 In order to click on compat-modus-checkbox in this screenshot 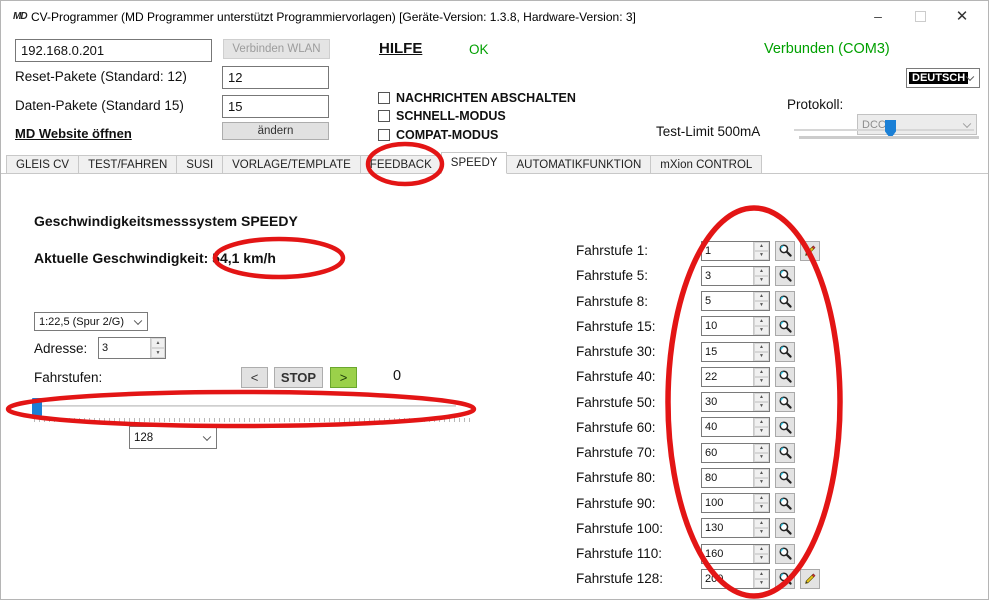, I will do `click(384, 135)`.